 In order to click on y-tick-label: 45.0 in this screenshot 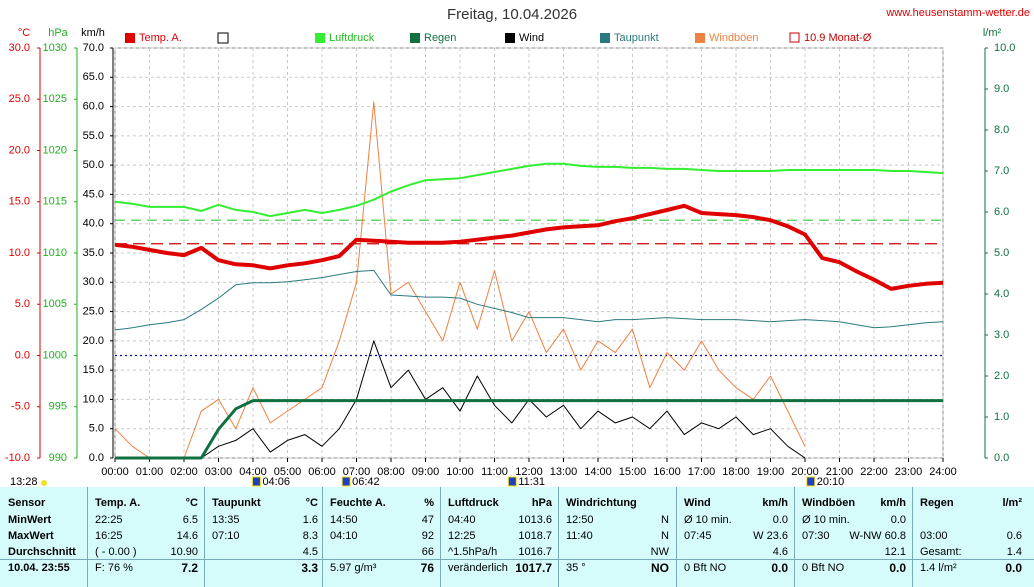, I will do `click(93, 194)`.